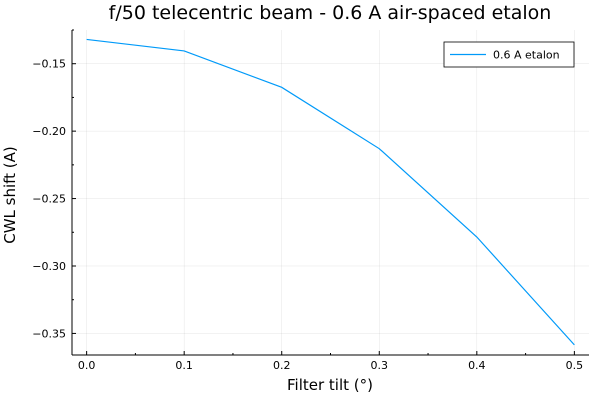 Image resolution: width=599 pixels, height=401 pixels. I want to click on y-tick-label: −0.25, so click(49, 199).